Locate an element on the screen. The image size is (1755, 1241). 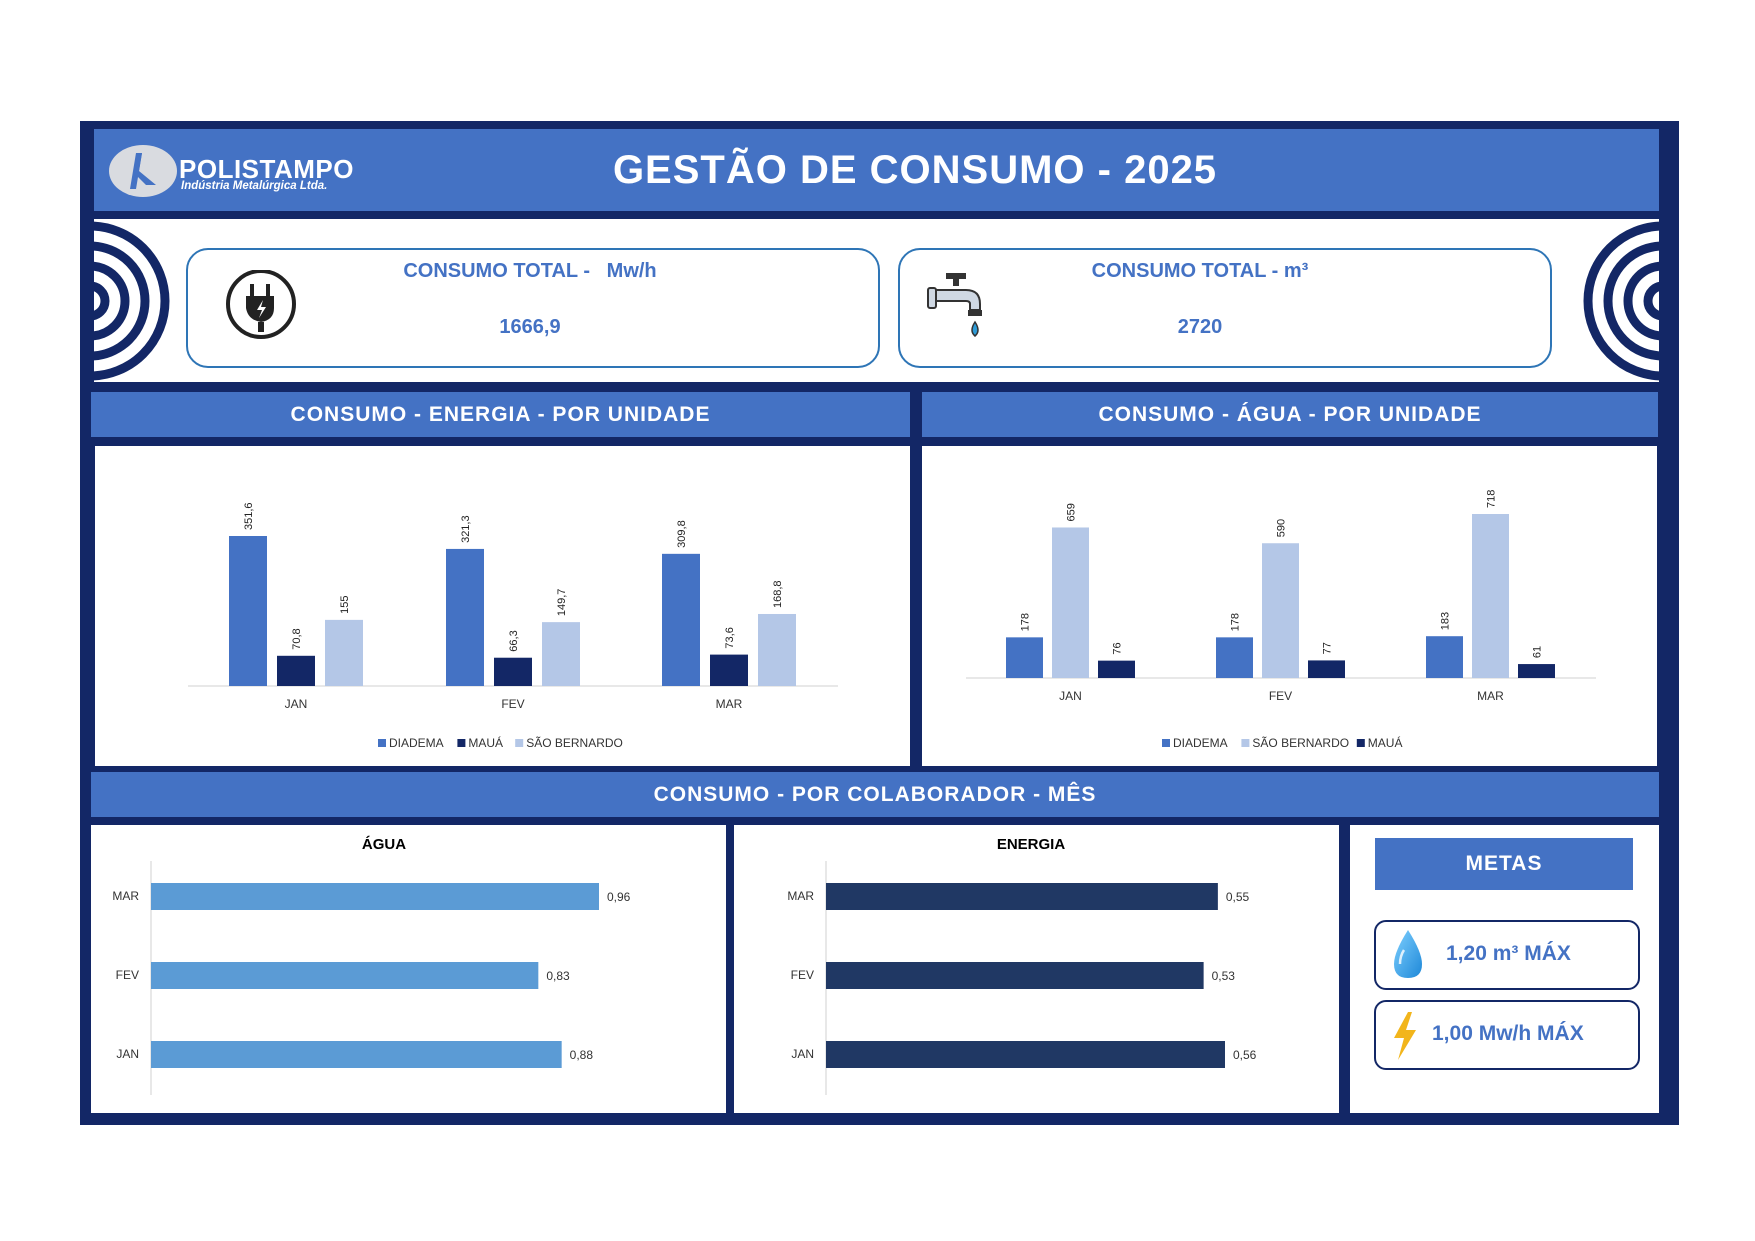
data-label: 73,6 is located at coordinates (730, 637).